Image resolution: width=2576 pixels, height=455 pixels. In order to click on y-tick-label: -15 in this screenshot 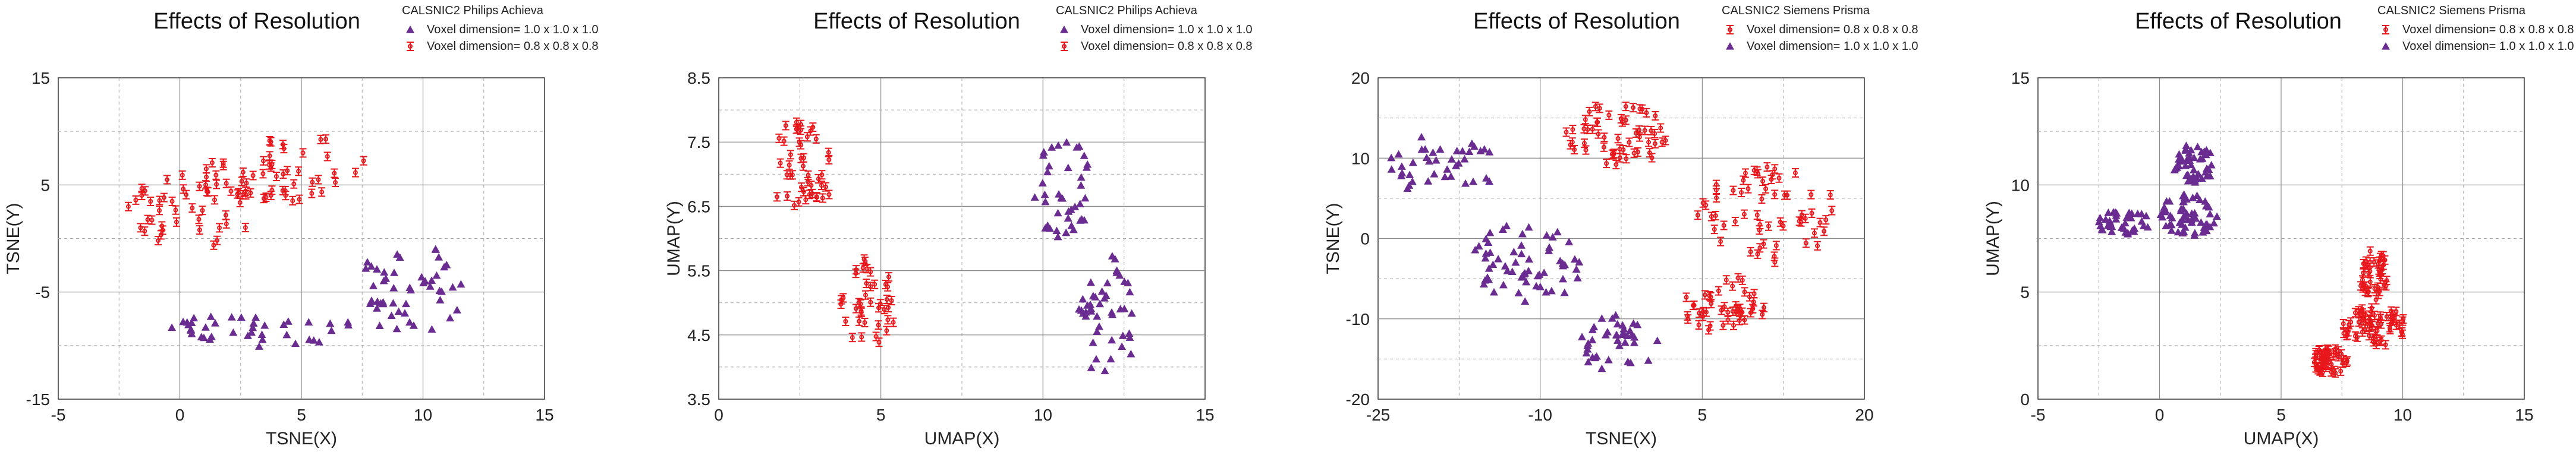, I will do `click(38, 399)`.